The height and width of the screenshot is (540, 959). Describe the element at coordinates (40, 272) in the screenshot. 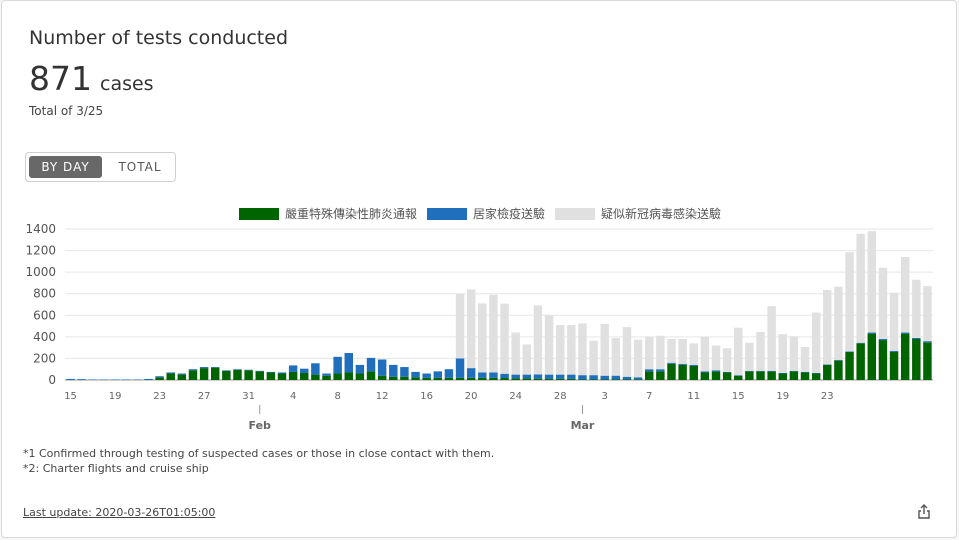

I see `y-tick-label: 1000` at that location.